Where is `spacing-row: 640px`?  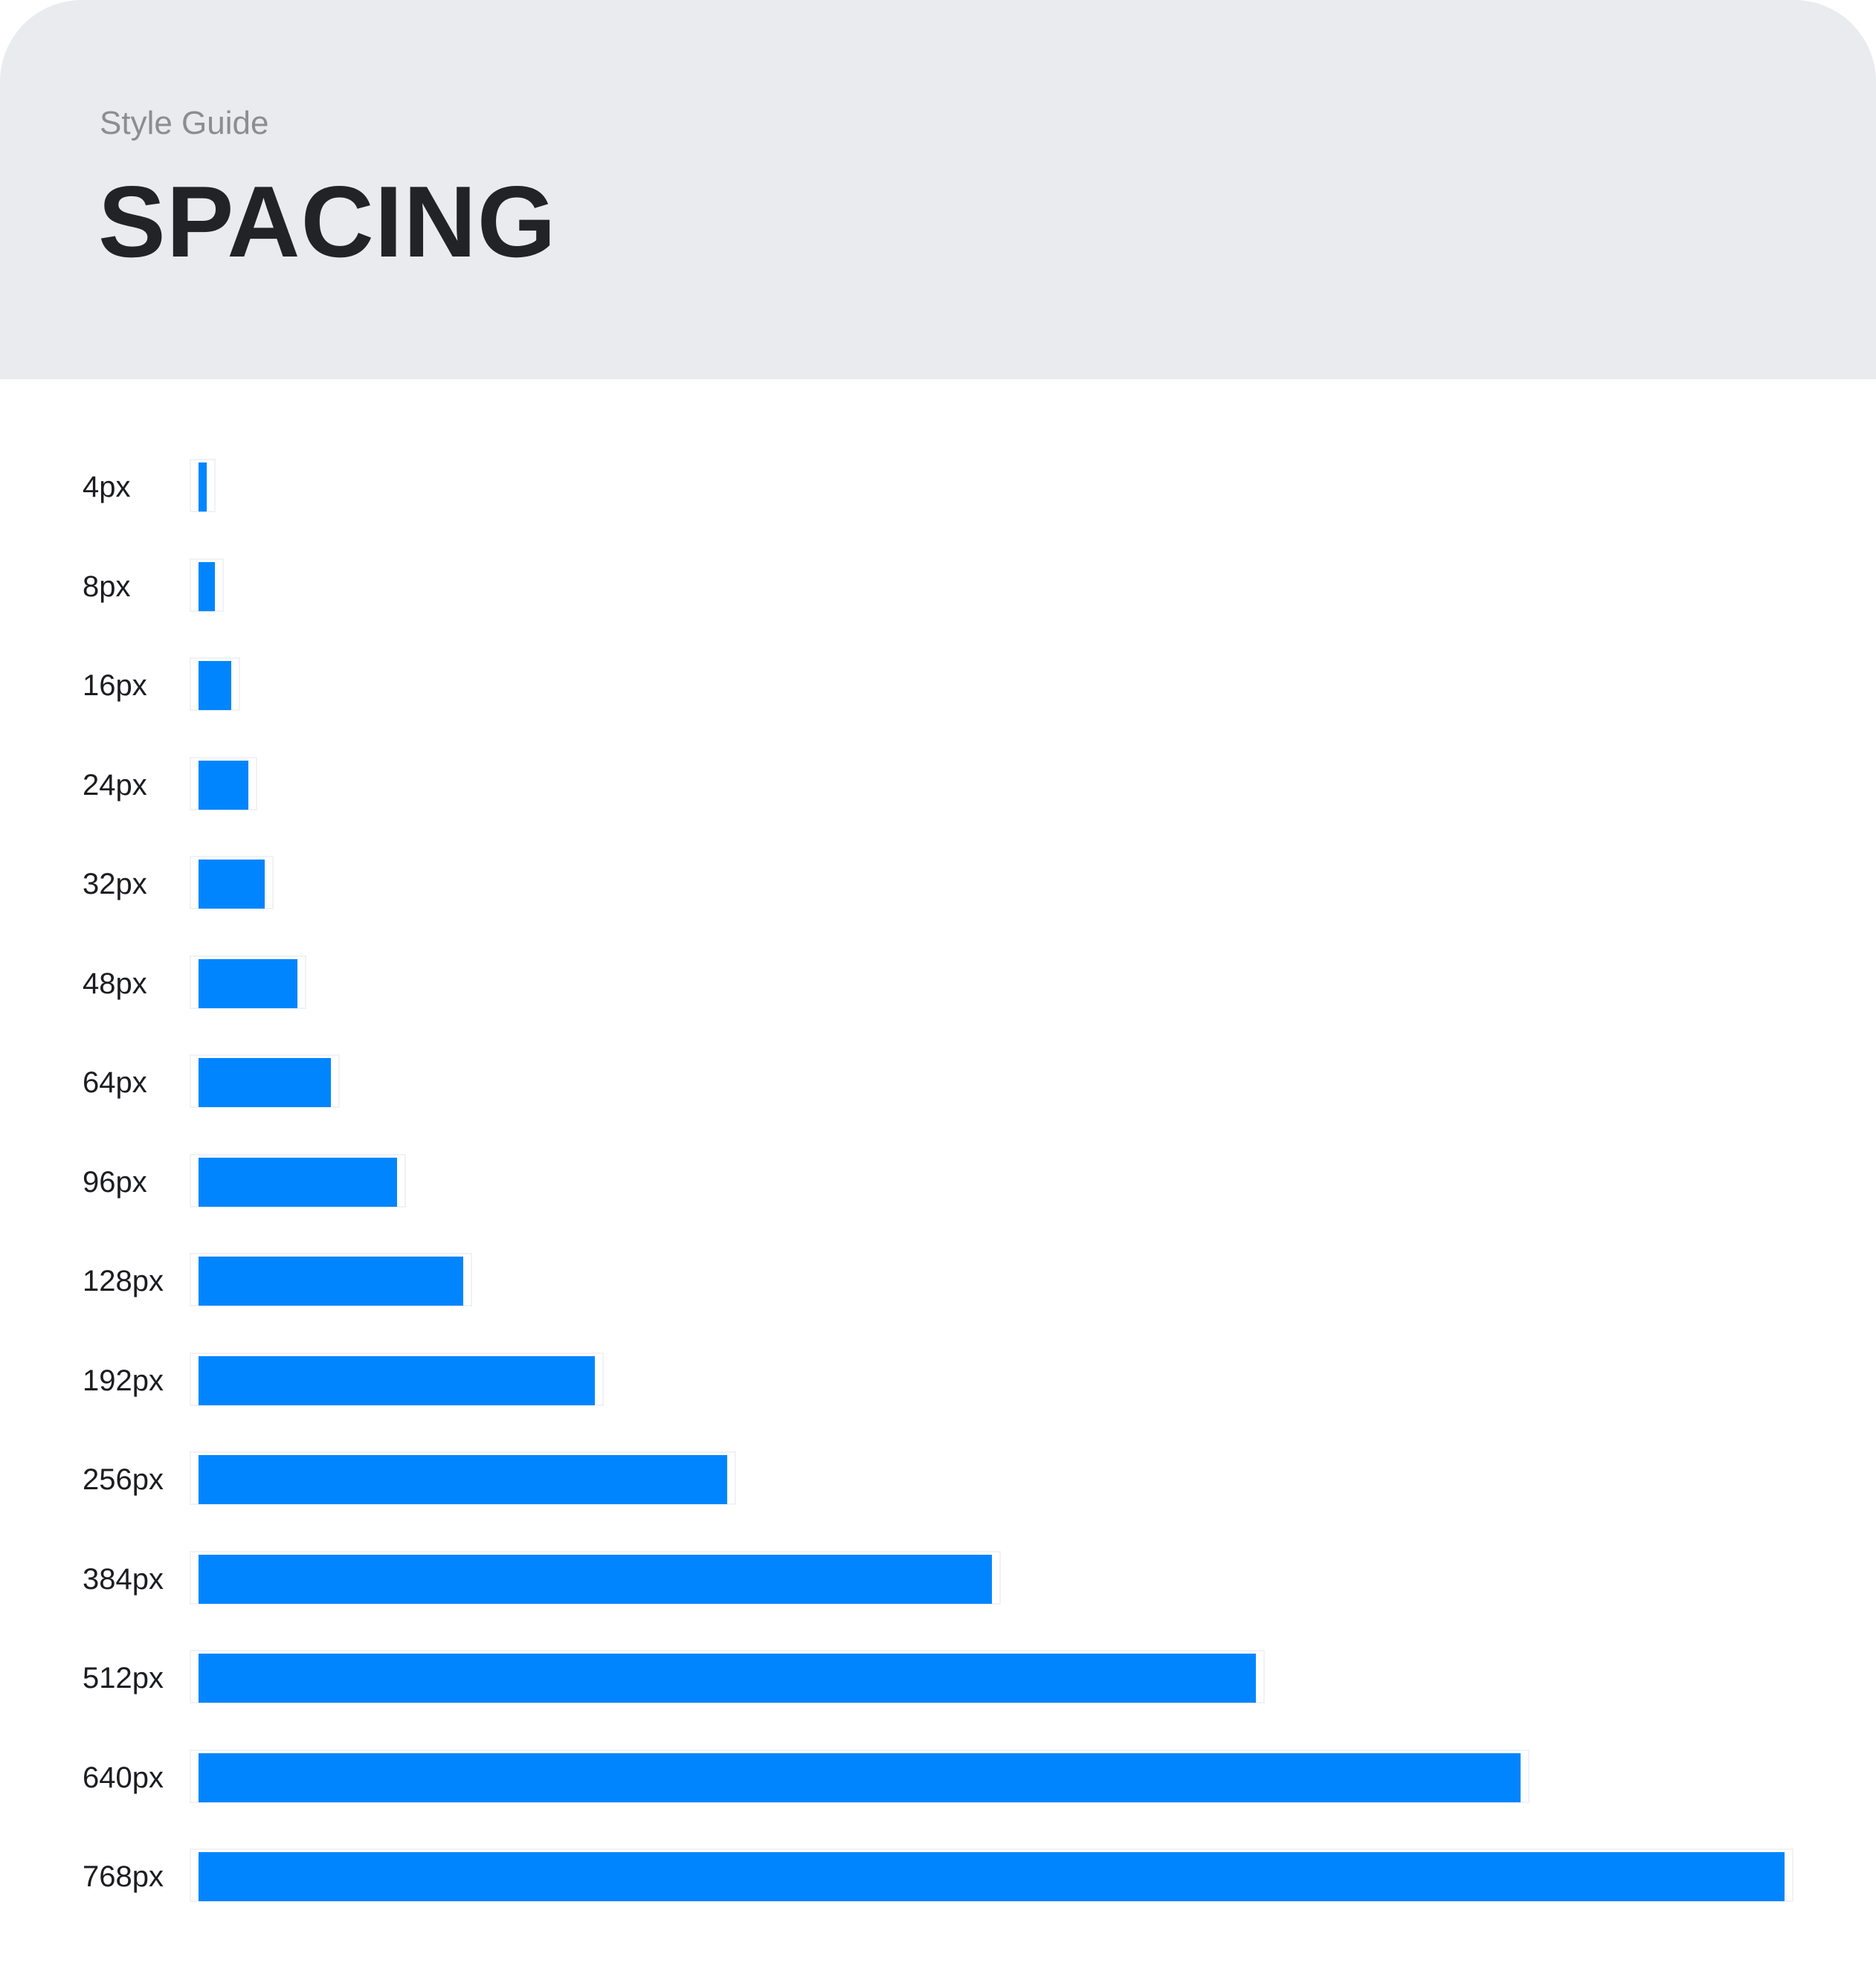 spacing-row: 640px is located at coordinates (938, 1778).